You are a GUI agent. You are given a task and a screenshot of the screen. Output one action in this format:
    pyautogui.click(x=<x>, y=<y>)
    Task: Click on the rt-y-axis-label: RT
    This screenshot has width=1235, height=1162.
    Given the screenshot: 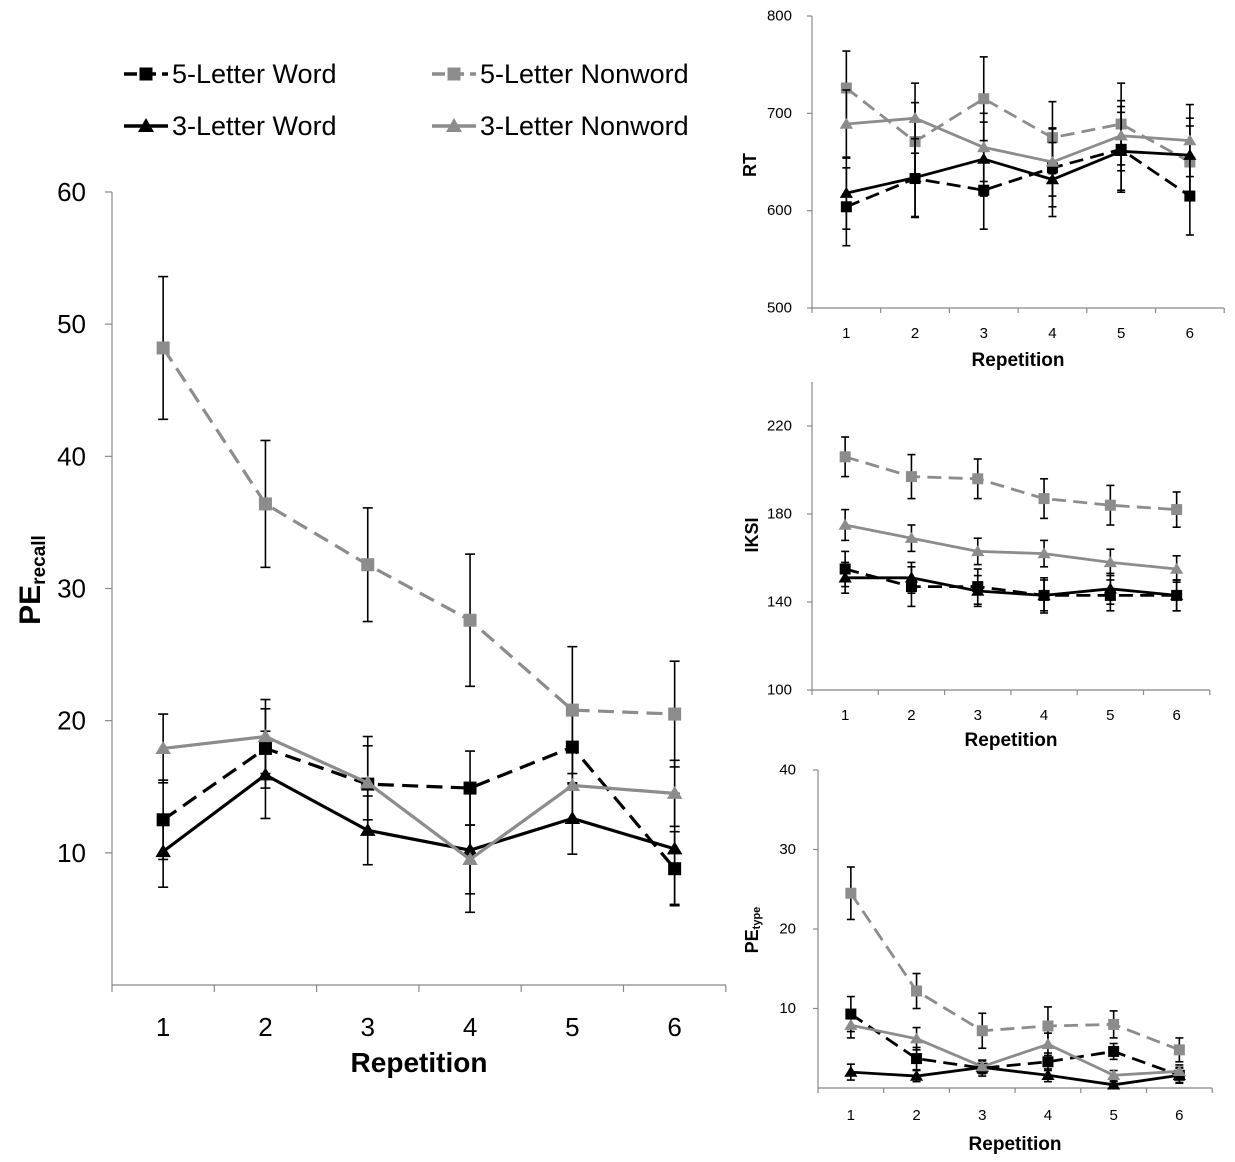 What is the action you would take?
    pyautogui.click(x=750, y=165)
    